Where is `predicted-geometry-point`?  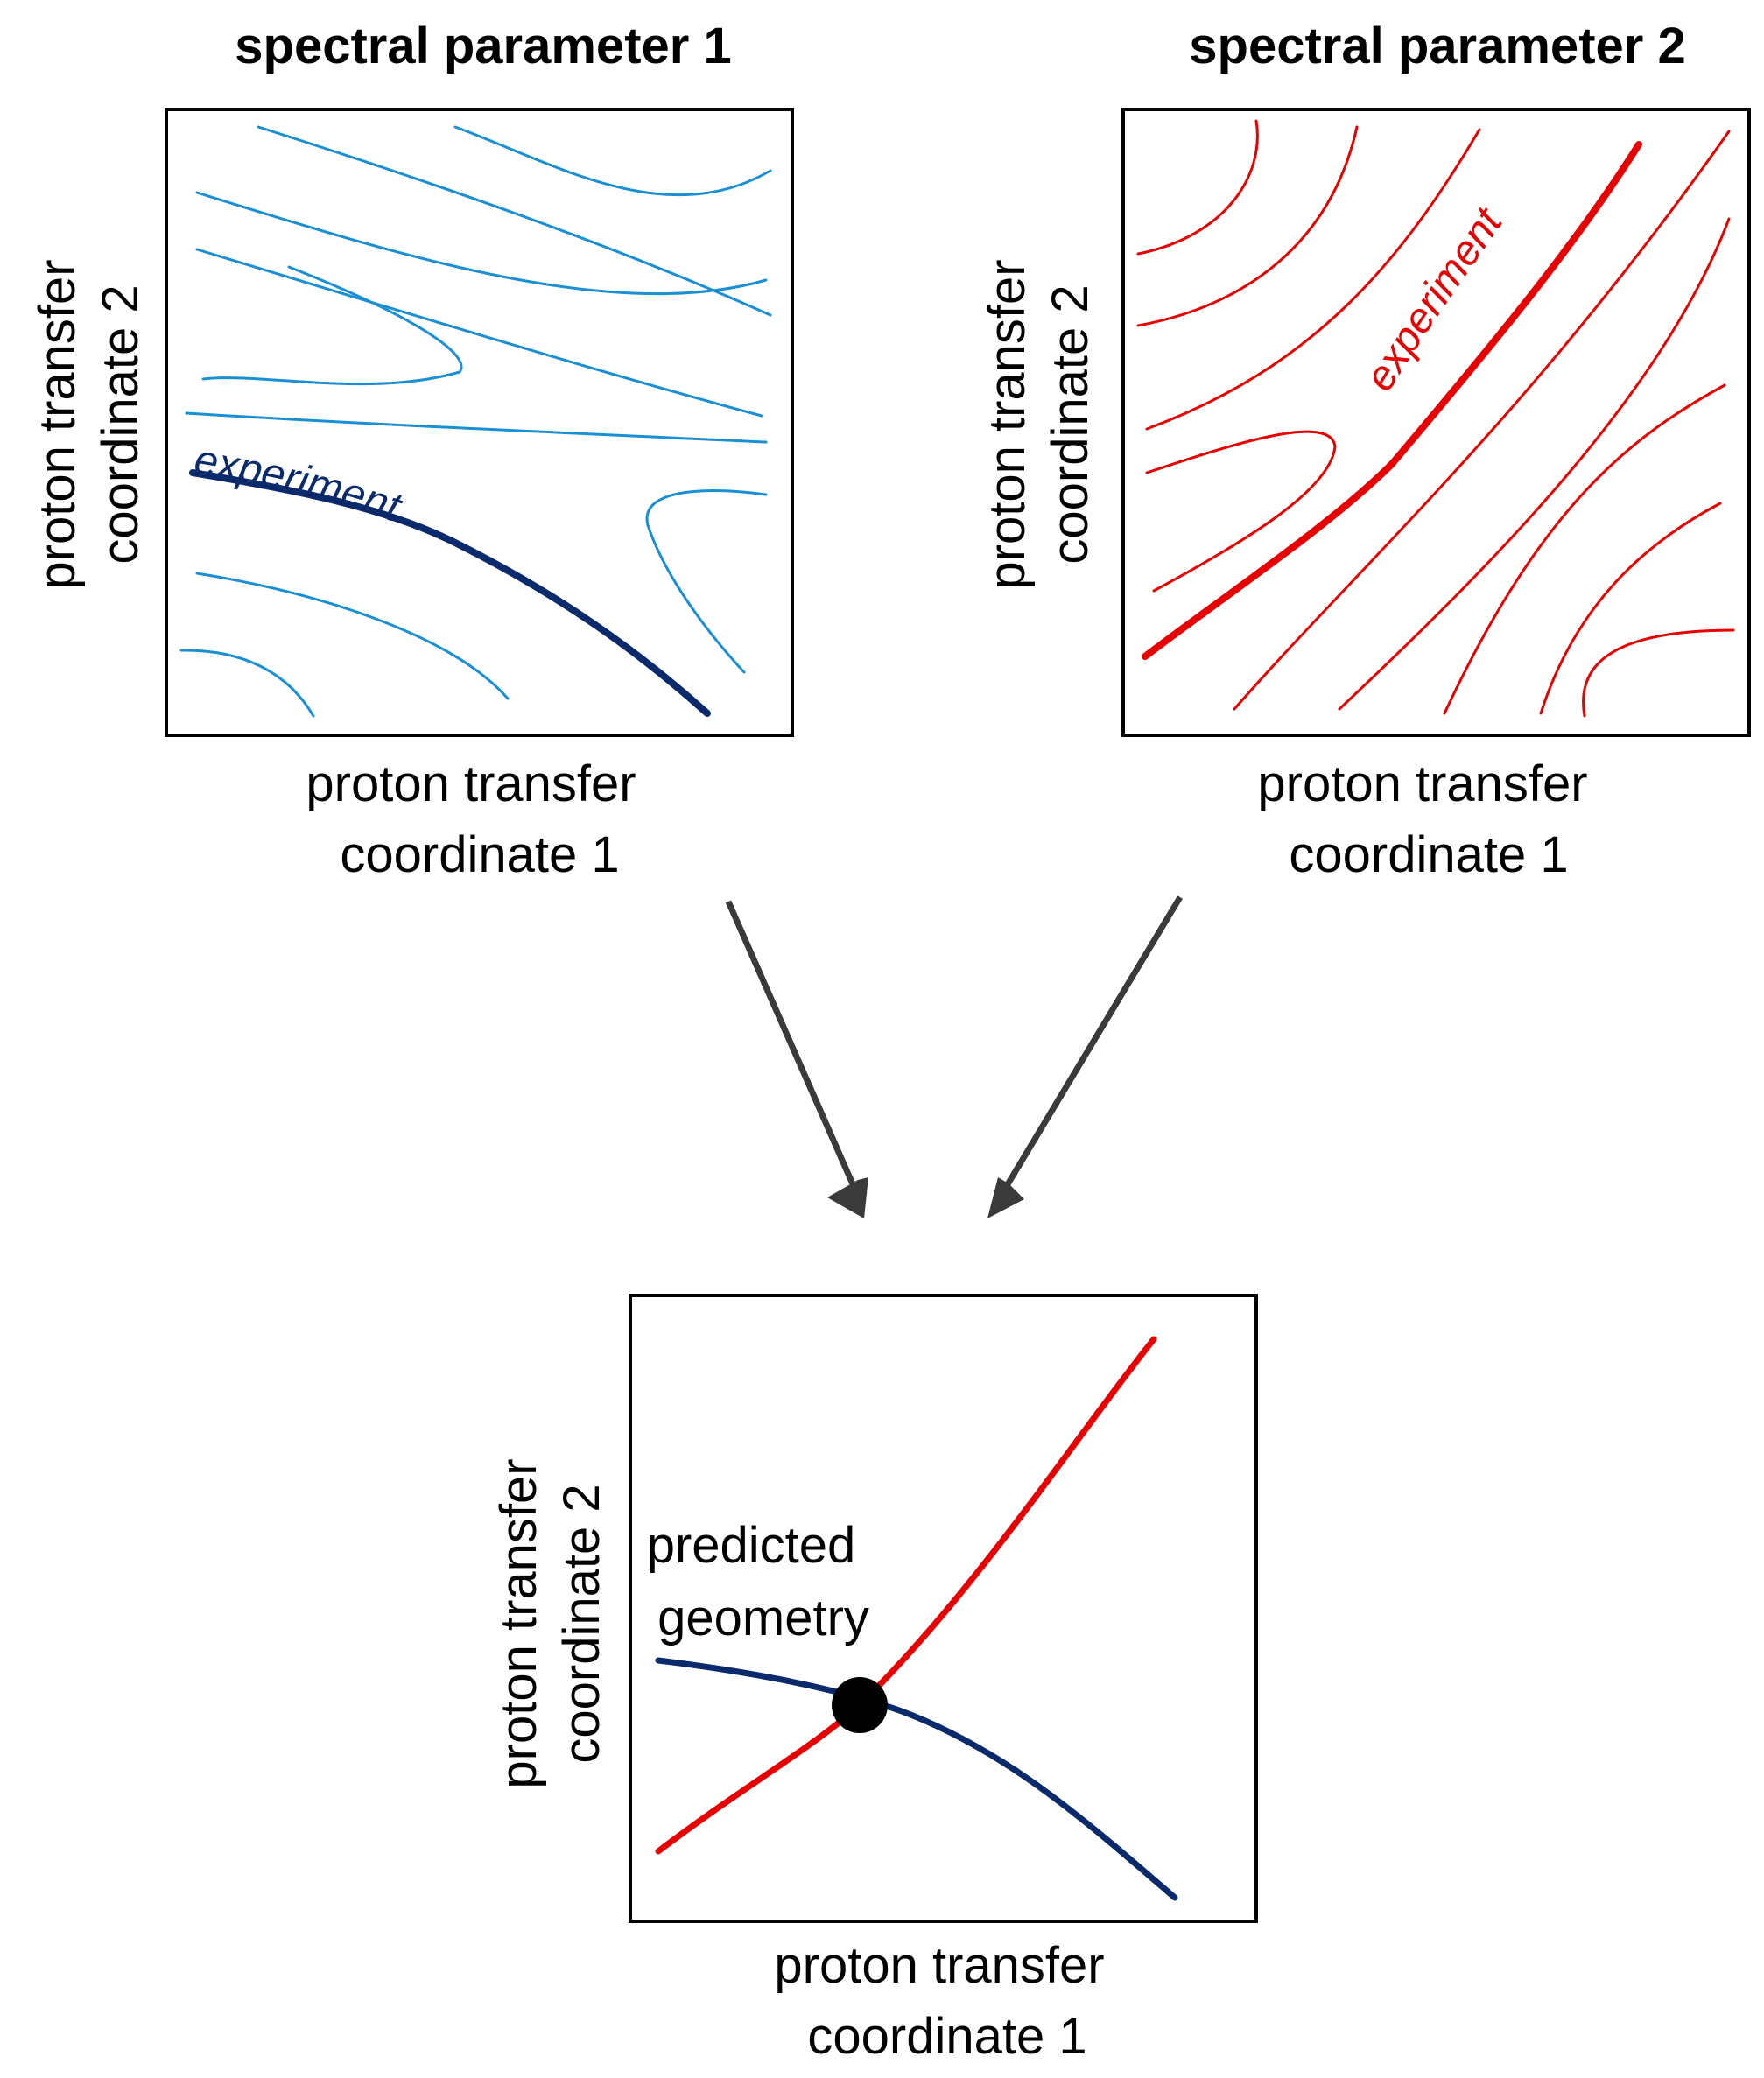
predicted-geometry-point is located at coordinates (860, 1705).